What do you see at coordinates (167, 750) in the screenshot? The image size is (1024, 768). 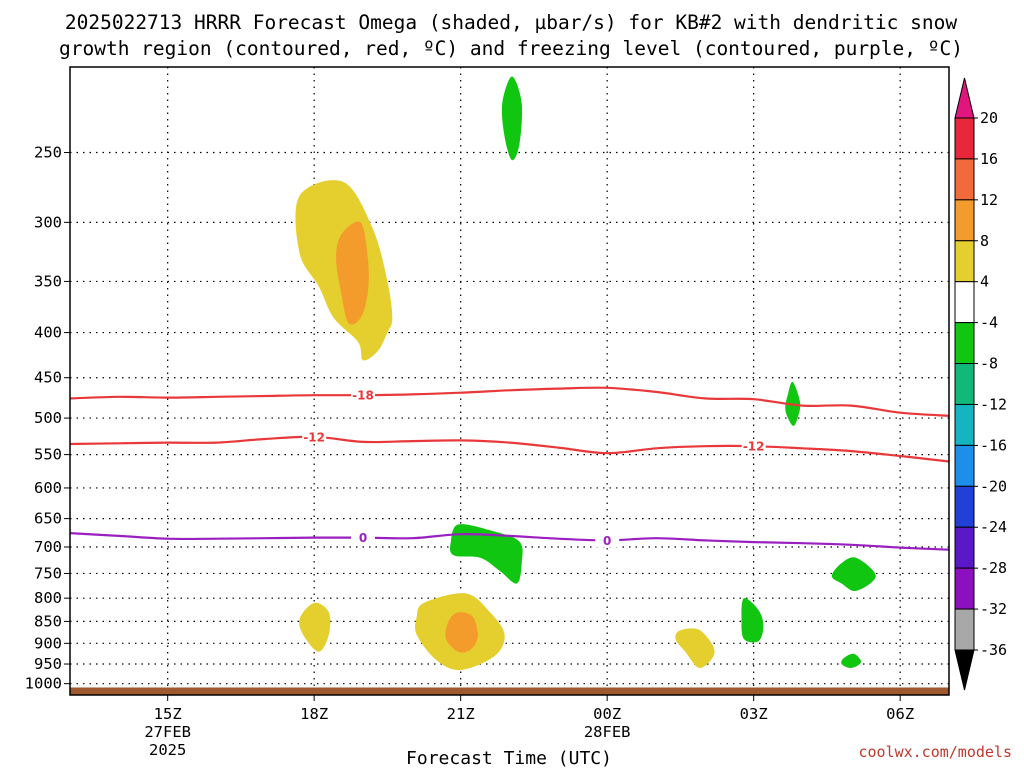 I see `x-tick-label: 2025` at bounding box center [167, 750].